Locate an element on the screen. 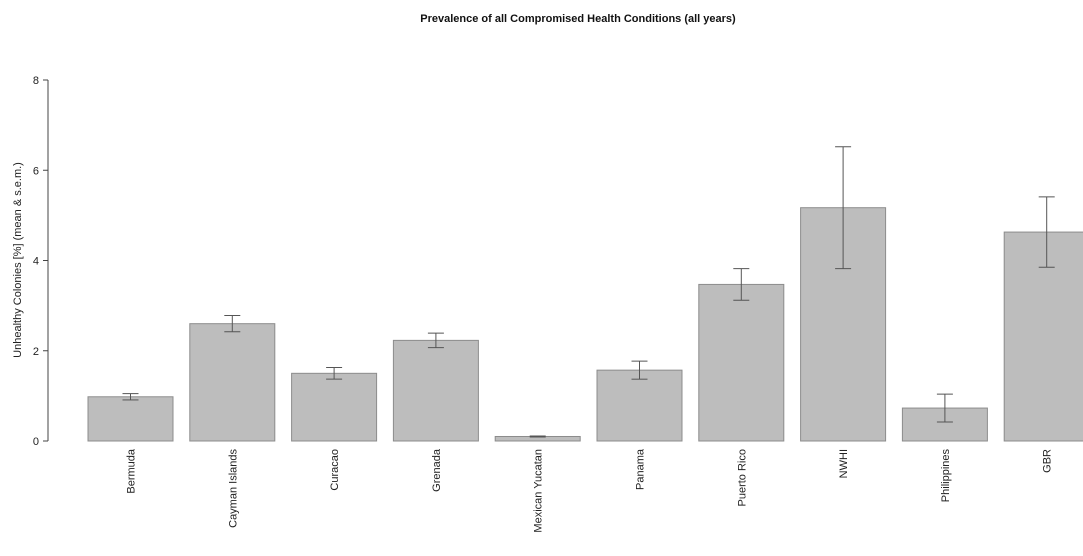 This screenshot has width=1083, height=556. x-tick-label: Grenada is located at coordinates (437, 470).